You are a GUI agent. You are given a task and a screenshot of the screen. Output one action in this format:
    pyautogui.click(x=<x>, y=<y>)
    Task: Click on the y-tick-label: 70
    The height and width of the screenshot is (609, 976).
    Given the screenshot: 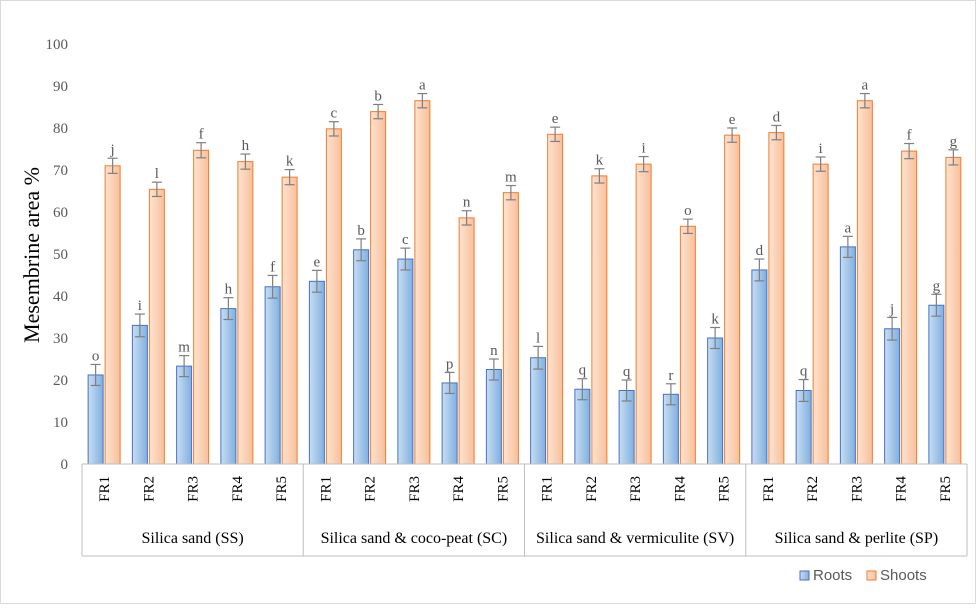 What is the action you would take?
    pyautogui.click(x=60, y=171)
    